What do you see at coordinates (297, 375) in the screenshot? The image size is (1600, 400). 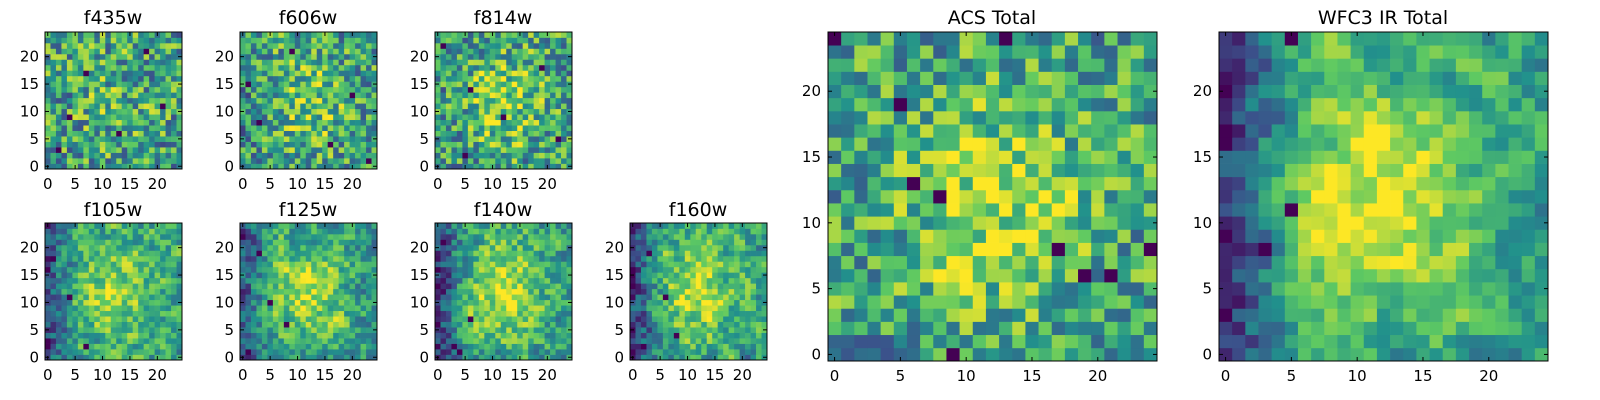 I see `x-tick-label: 10` at bounding box center [297, 375].